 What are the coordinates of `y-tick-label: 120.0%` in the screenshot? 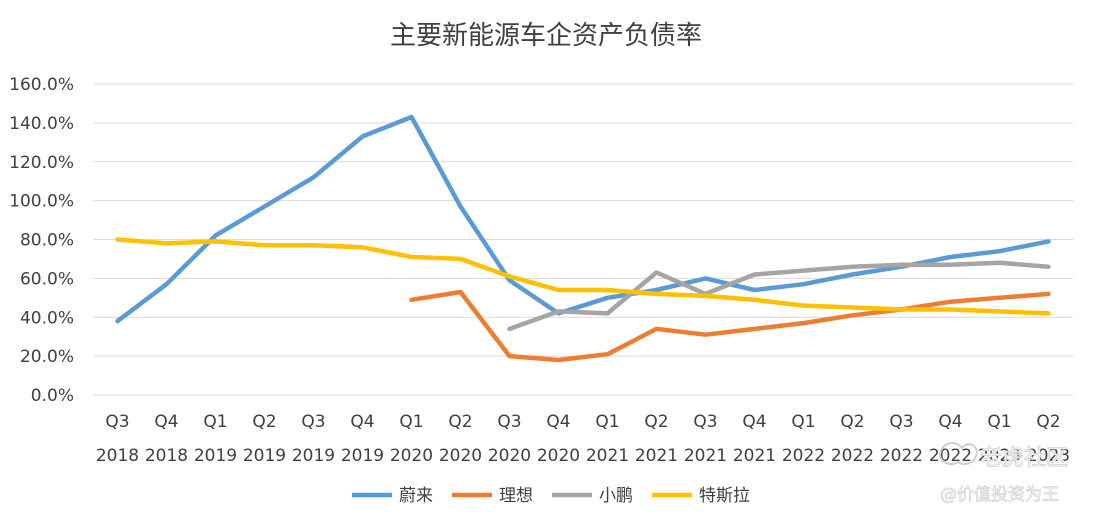 It's located at (41, 163).